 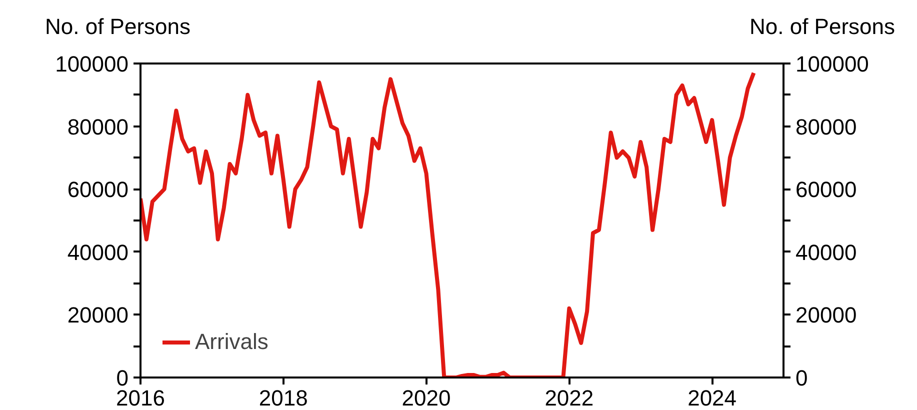 I want to click on x-tick-label: 2020, so click(x=426, y=398).